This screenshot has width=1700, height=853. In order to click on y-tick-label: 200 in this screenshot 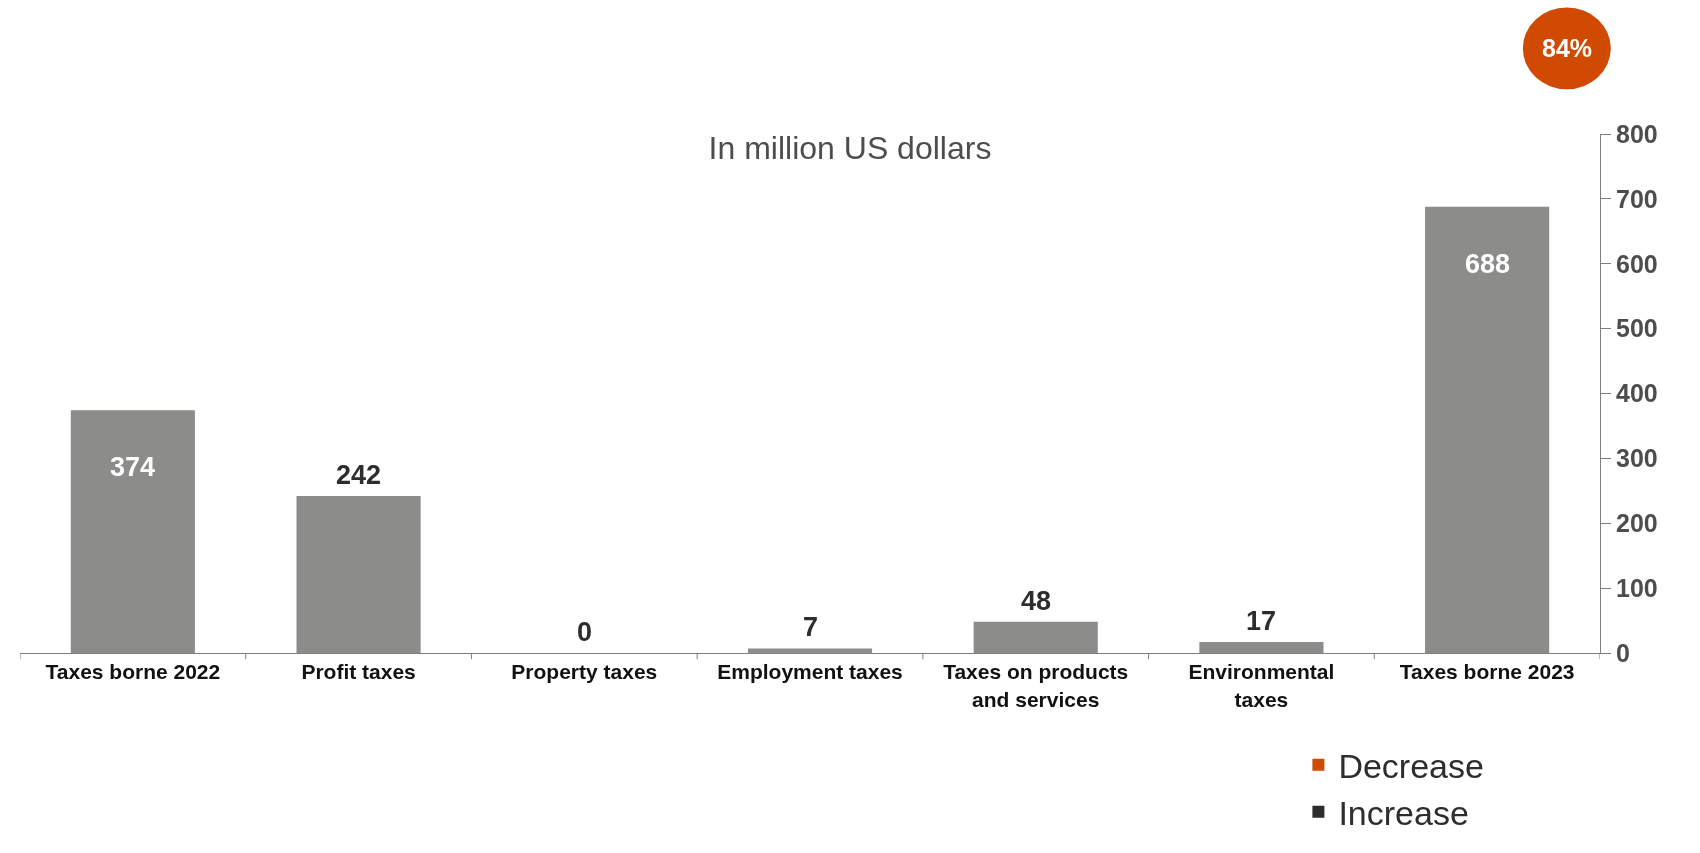, I will do `click(1637, 523)`.